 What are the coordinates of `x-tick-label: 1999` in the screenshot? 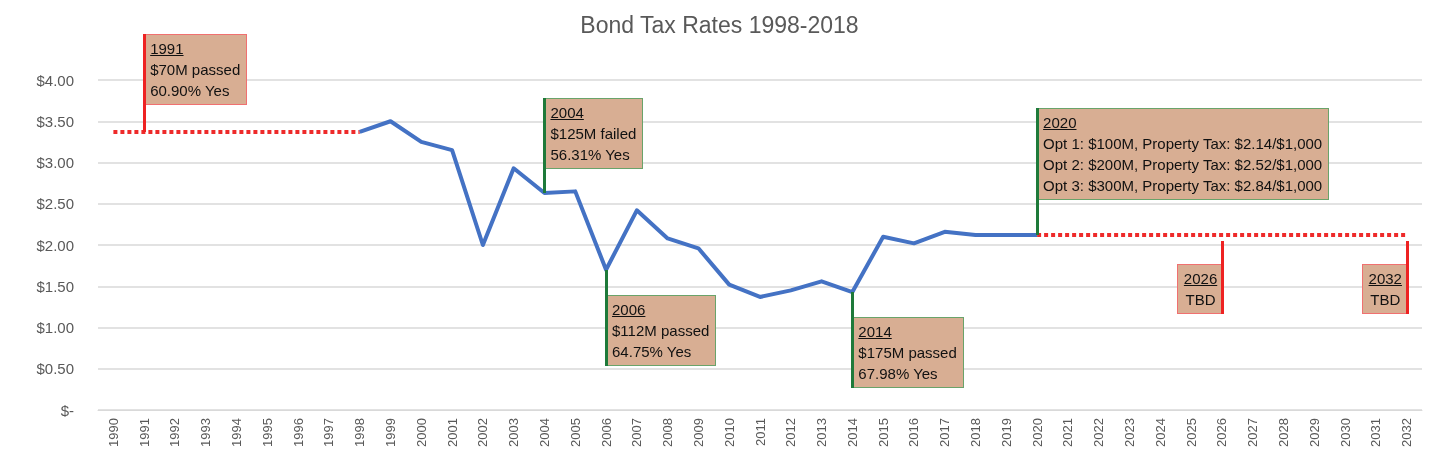 It's located at (391, 432).